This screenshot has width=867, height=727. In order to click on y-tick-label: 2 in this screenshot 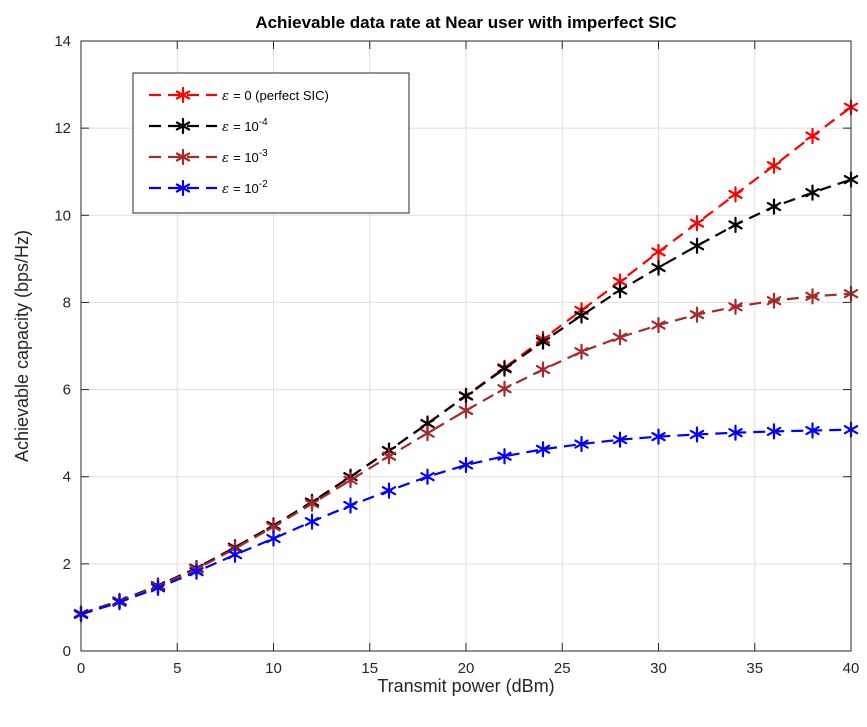, I will do `click(67, 564)`.